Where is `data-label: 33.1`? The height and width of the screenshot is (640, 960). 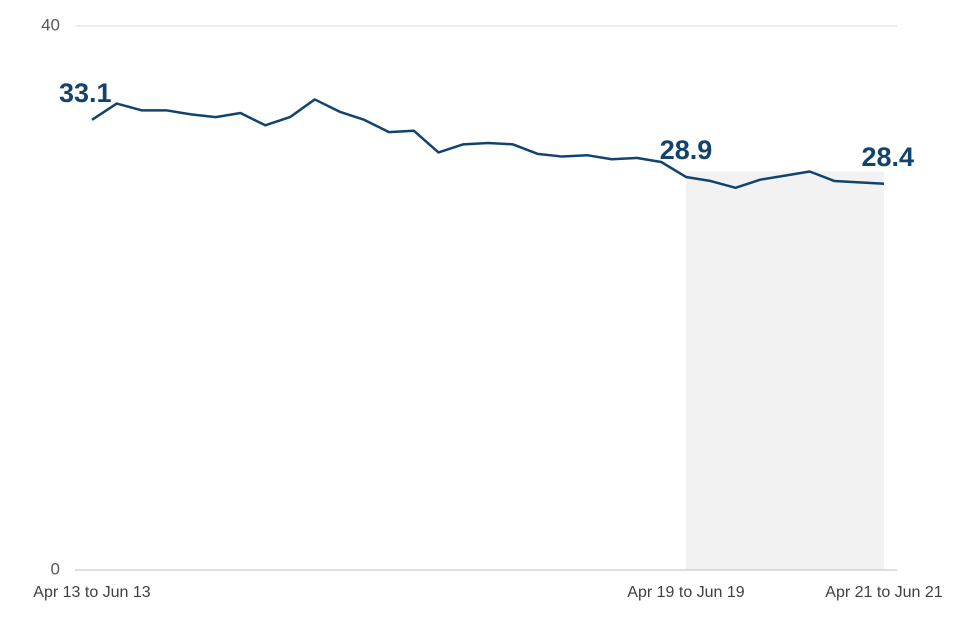 data-label: 33.1 is located at coordinates (85, 93).